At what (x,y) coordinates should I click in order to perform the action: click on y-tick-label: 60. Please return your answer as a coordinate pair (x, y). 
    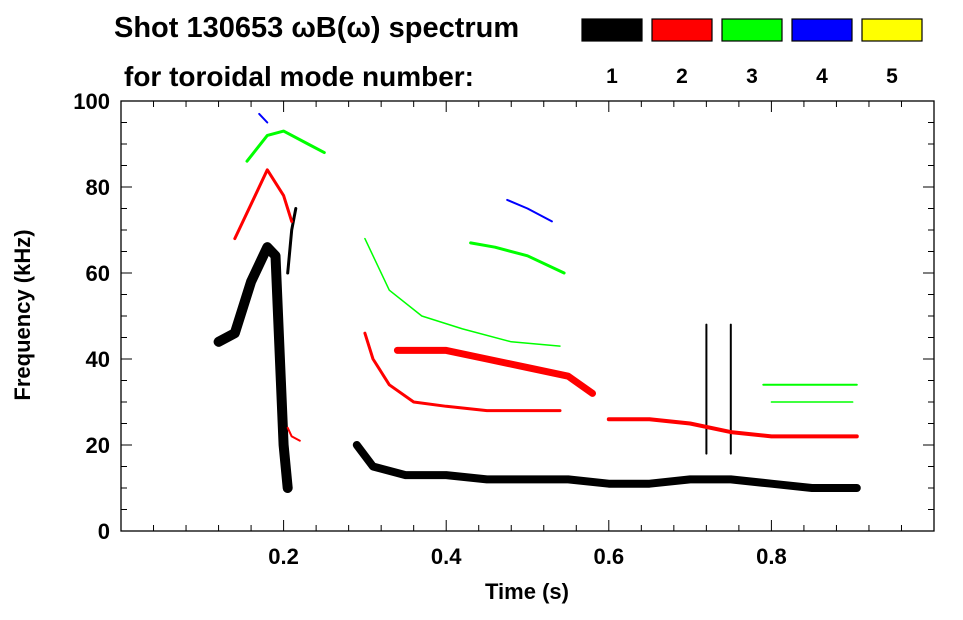
    Looking at the image, I should click on (98, 273).